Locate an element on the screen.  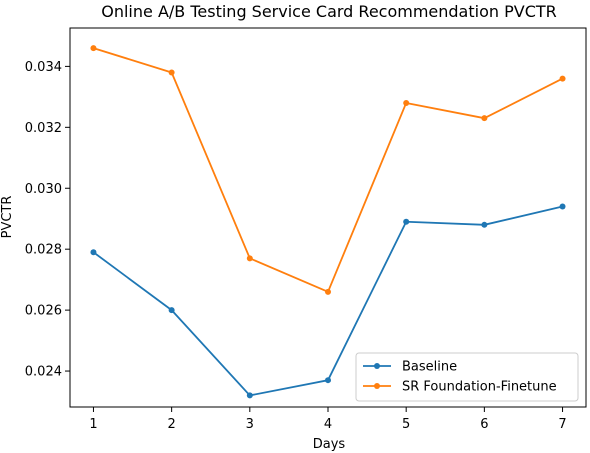
y-tick-label: 0.024 is located at coordinates (43, 372).